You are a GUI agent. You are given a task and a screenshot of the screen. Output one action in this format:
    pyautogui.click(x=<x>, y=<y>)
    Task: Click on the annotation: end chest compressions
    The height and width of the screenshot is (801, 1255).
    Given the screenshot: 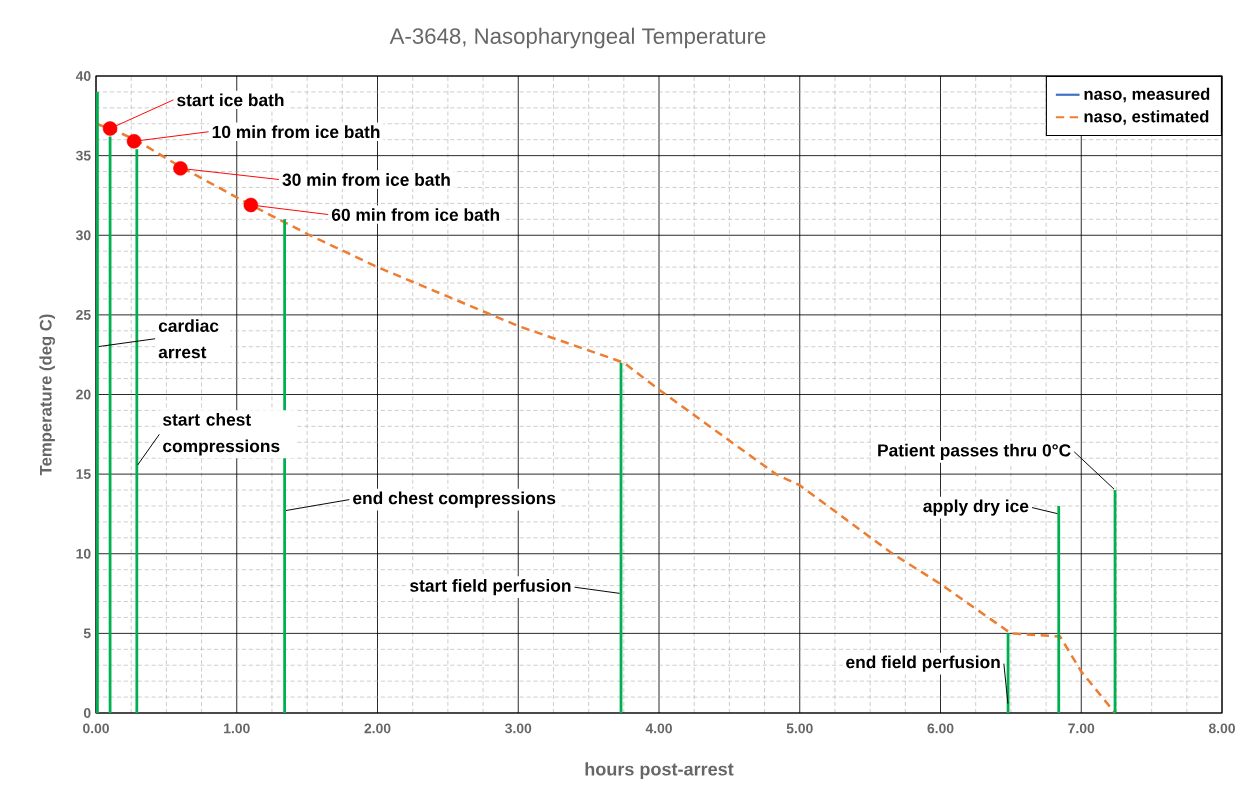 What is the action you would take?
    pyautogui.click(x=454, y=499)
    